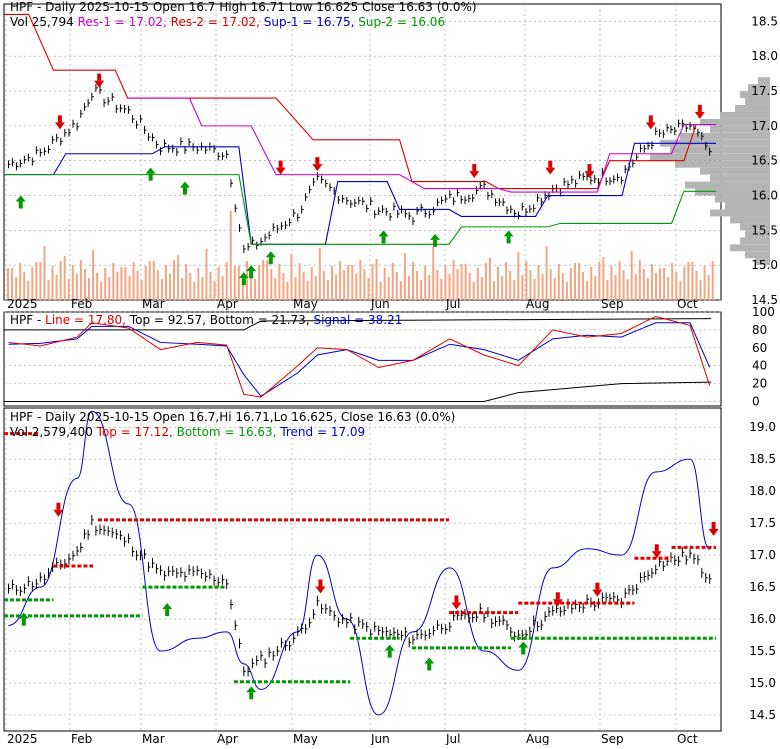  What do you see at coordinates (402, 22) in the screenshot?
I see `sup2-label: Sup-2 = 16.06` at bounding box center [402, 22].